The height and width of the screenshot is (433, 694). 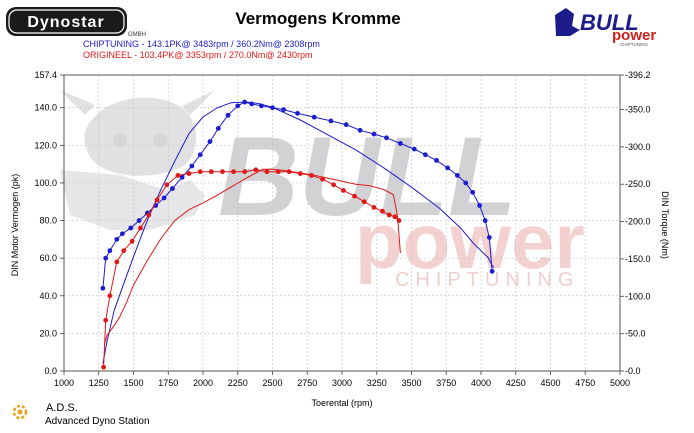 What do you see at coordinates (633, 371) in the screenshot?
I see `y2-tick-label: -0.0` at bounding box center [633, 371].